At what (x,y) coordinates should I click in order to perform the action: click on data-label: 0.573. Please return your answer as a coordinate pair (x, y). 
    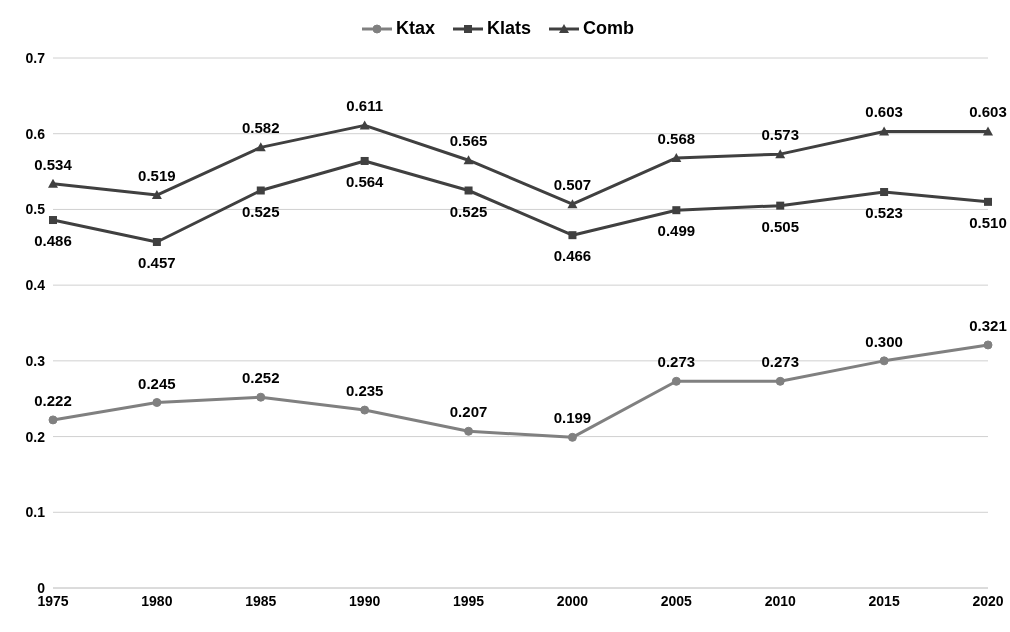
    Looking at the image, I should click on (780, 135).